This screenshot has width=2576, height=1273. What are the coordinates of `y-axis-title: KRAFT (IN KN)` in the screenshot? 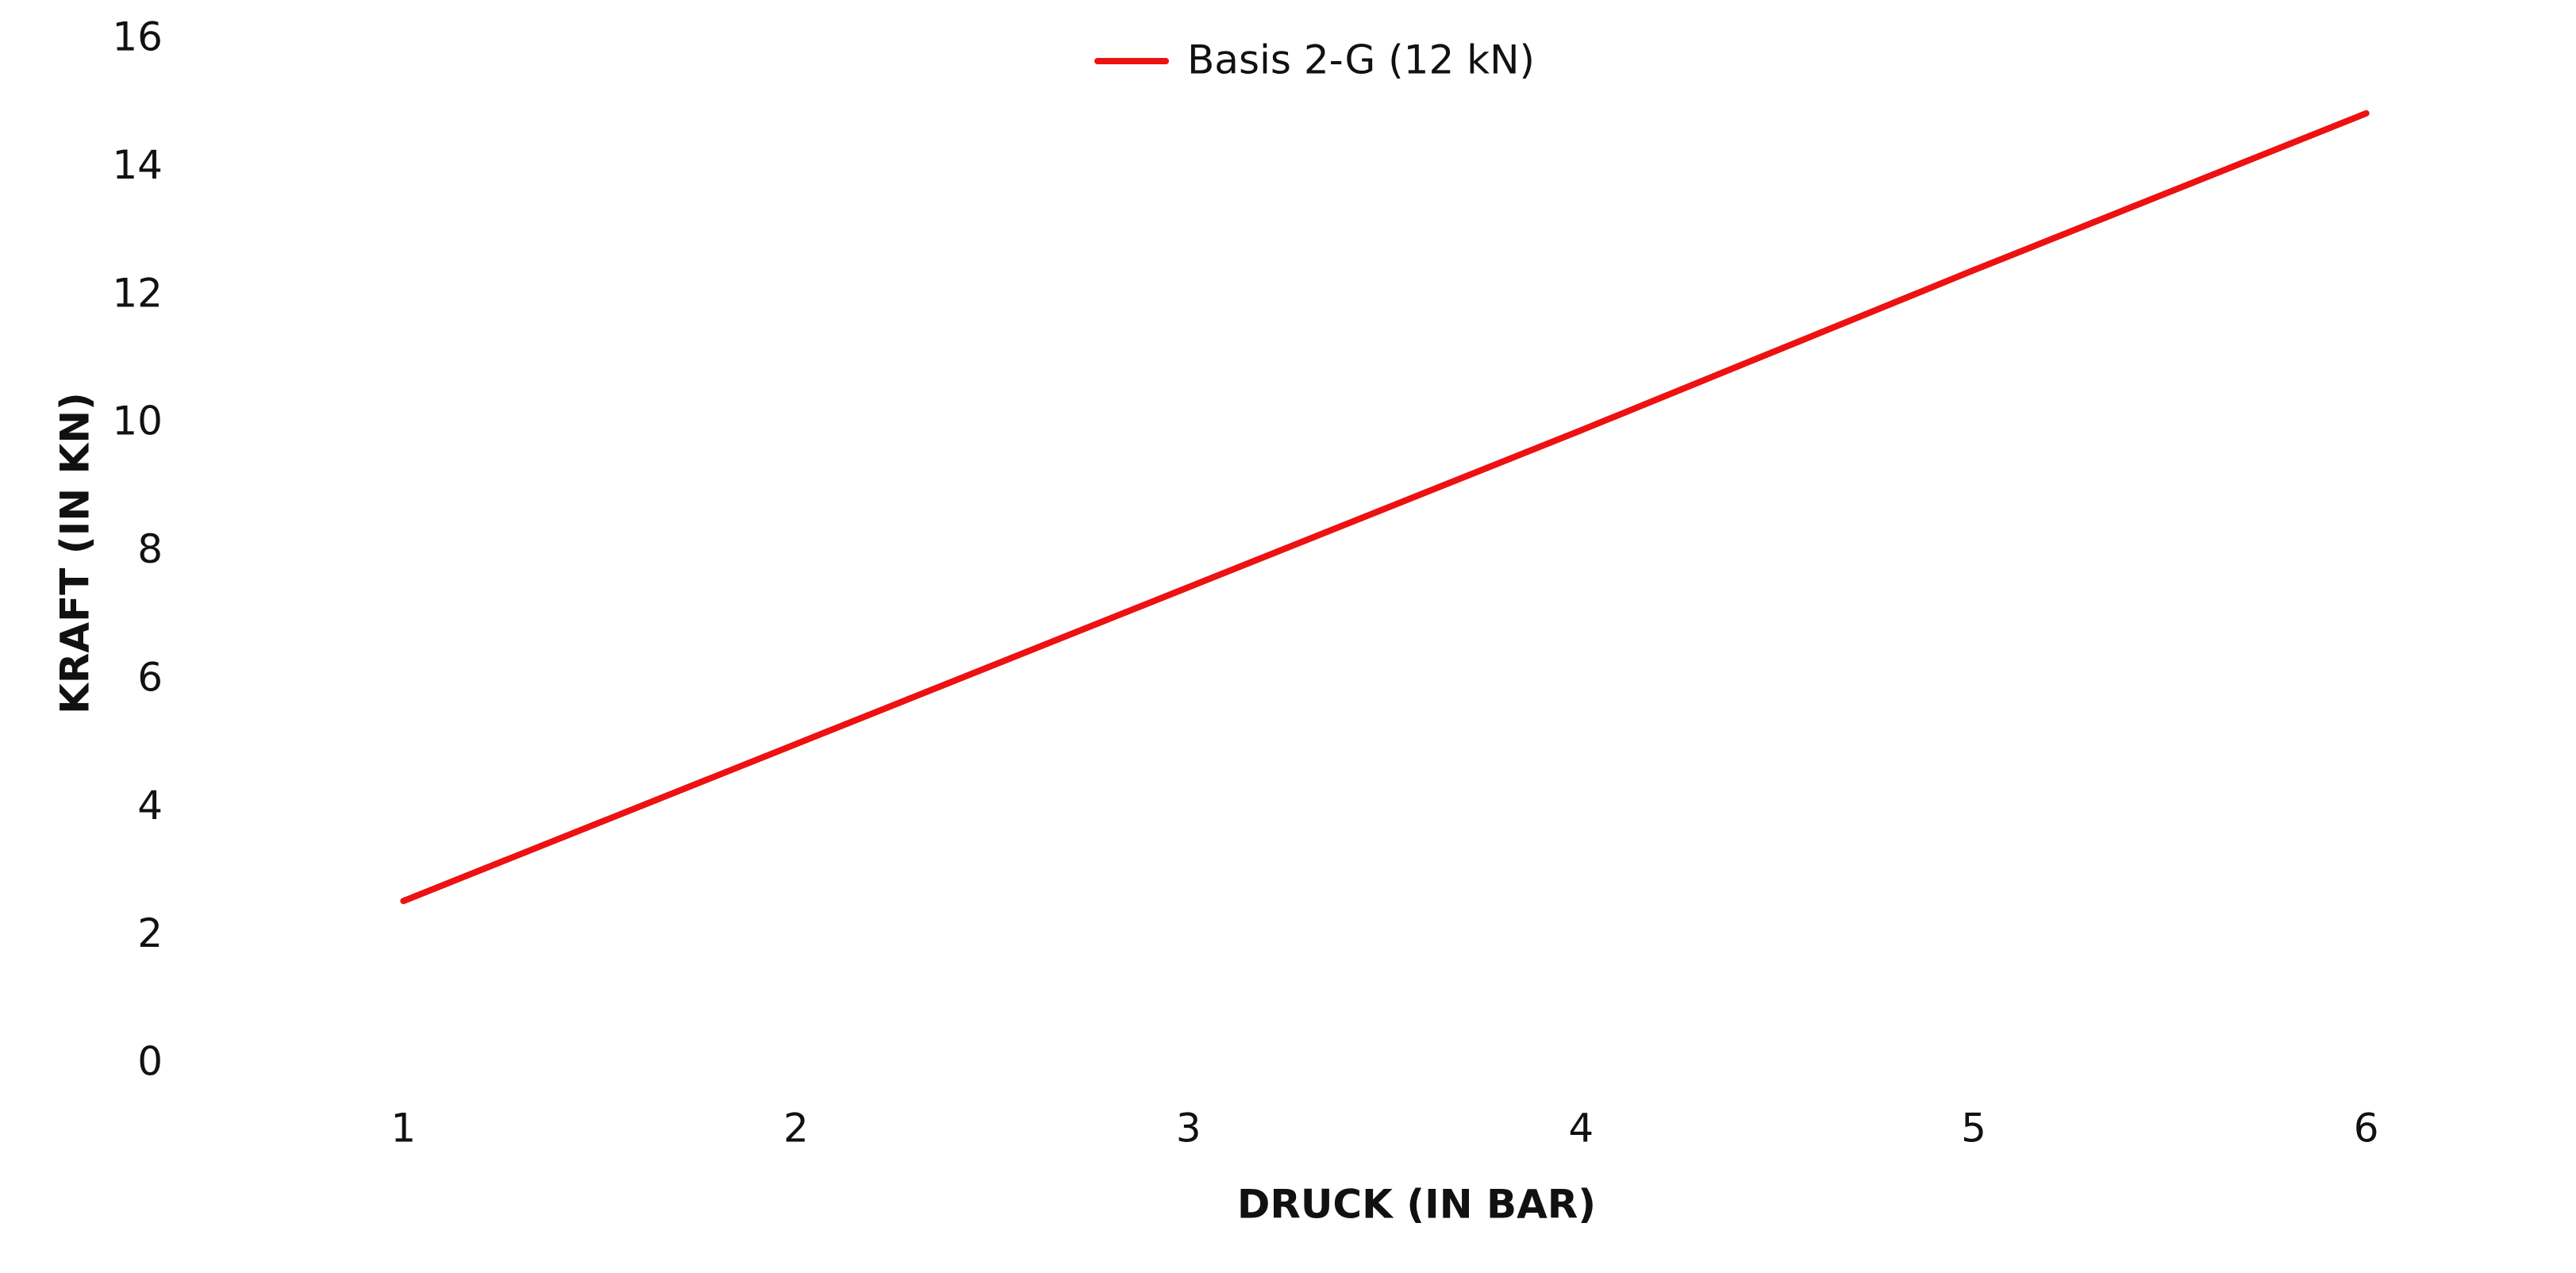 It's located at (75, 553).